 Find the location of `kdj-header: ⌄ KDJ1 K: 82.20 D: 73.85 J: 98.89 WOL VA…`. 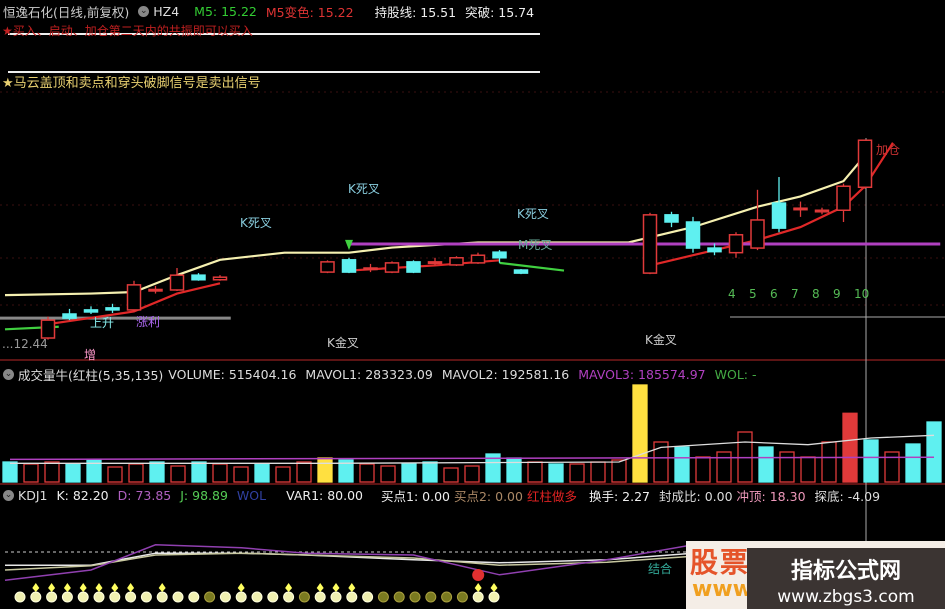

kdj-header: ⌄ KDJ1 K: 82.20 D: 73.85 J: 98.89 WOL VA… is located at coordinates (446, 495).